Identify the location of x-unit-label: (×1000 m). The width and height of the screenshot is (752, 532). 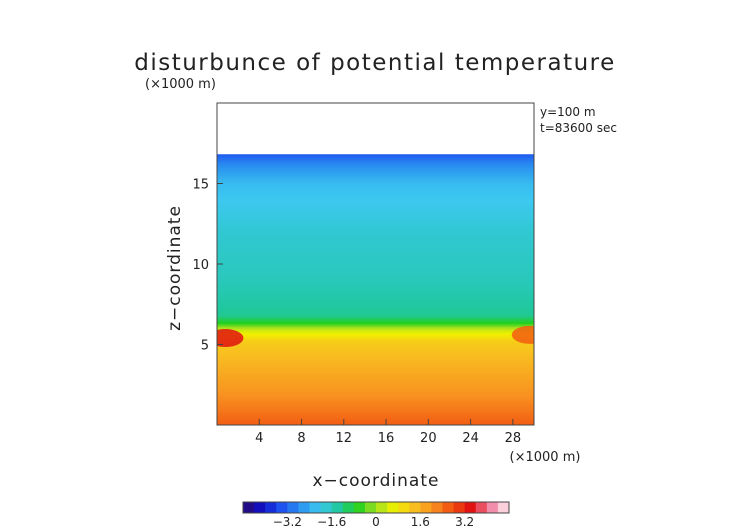
(545, 457).